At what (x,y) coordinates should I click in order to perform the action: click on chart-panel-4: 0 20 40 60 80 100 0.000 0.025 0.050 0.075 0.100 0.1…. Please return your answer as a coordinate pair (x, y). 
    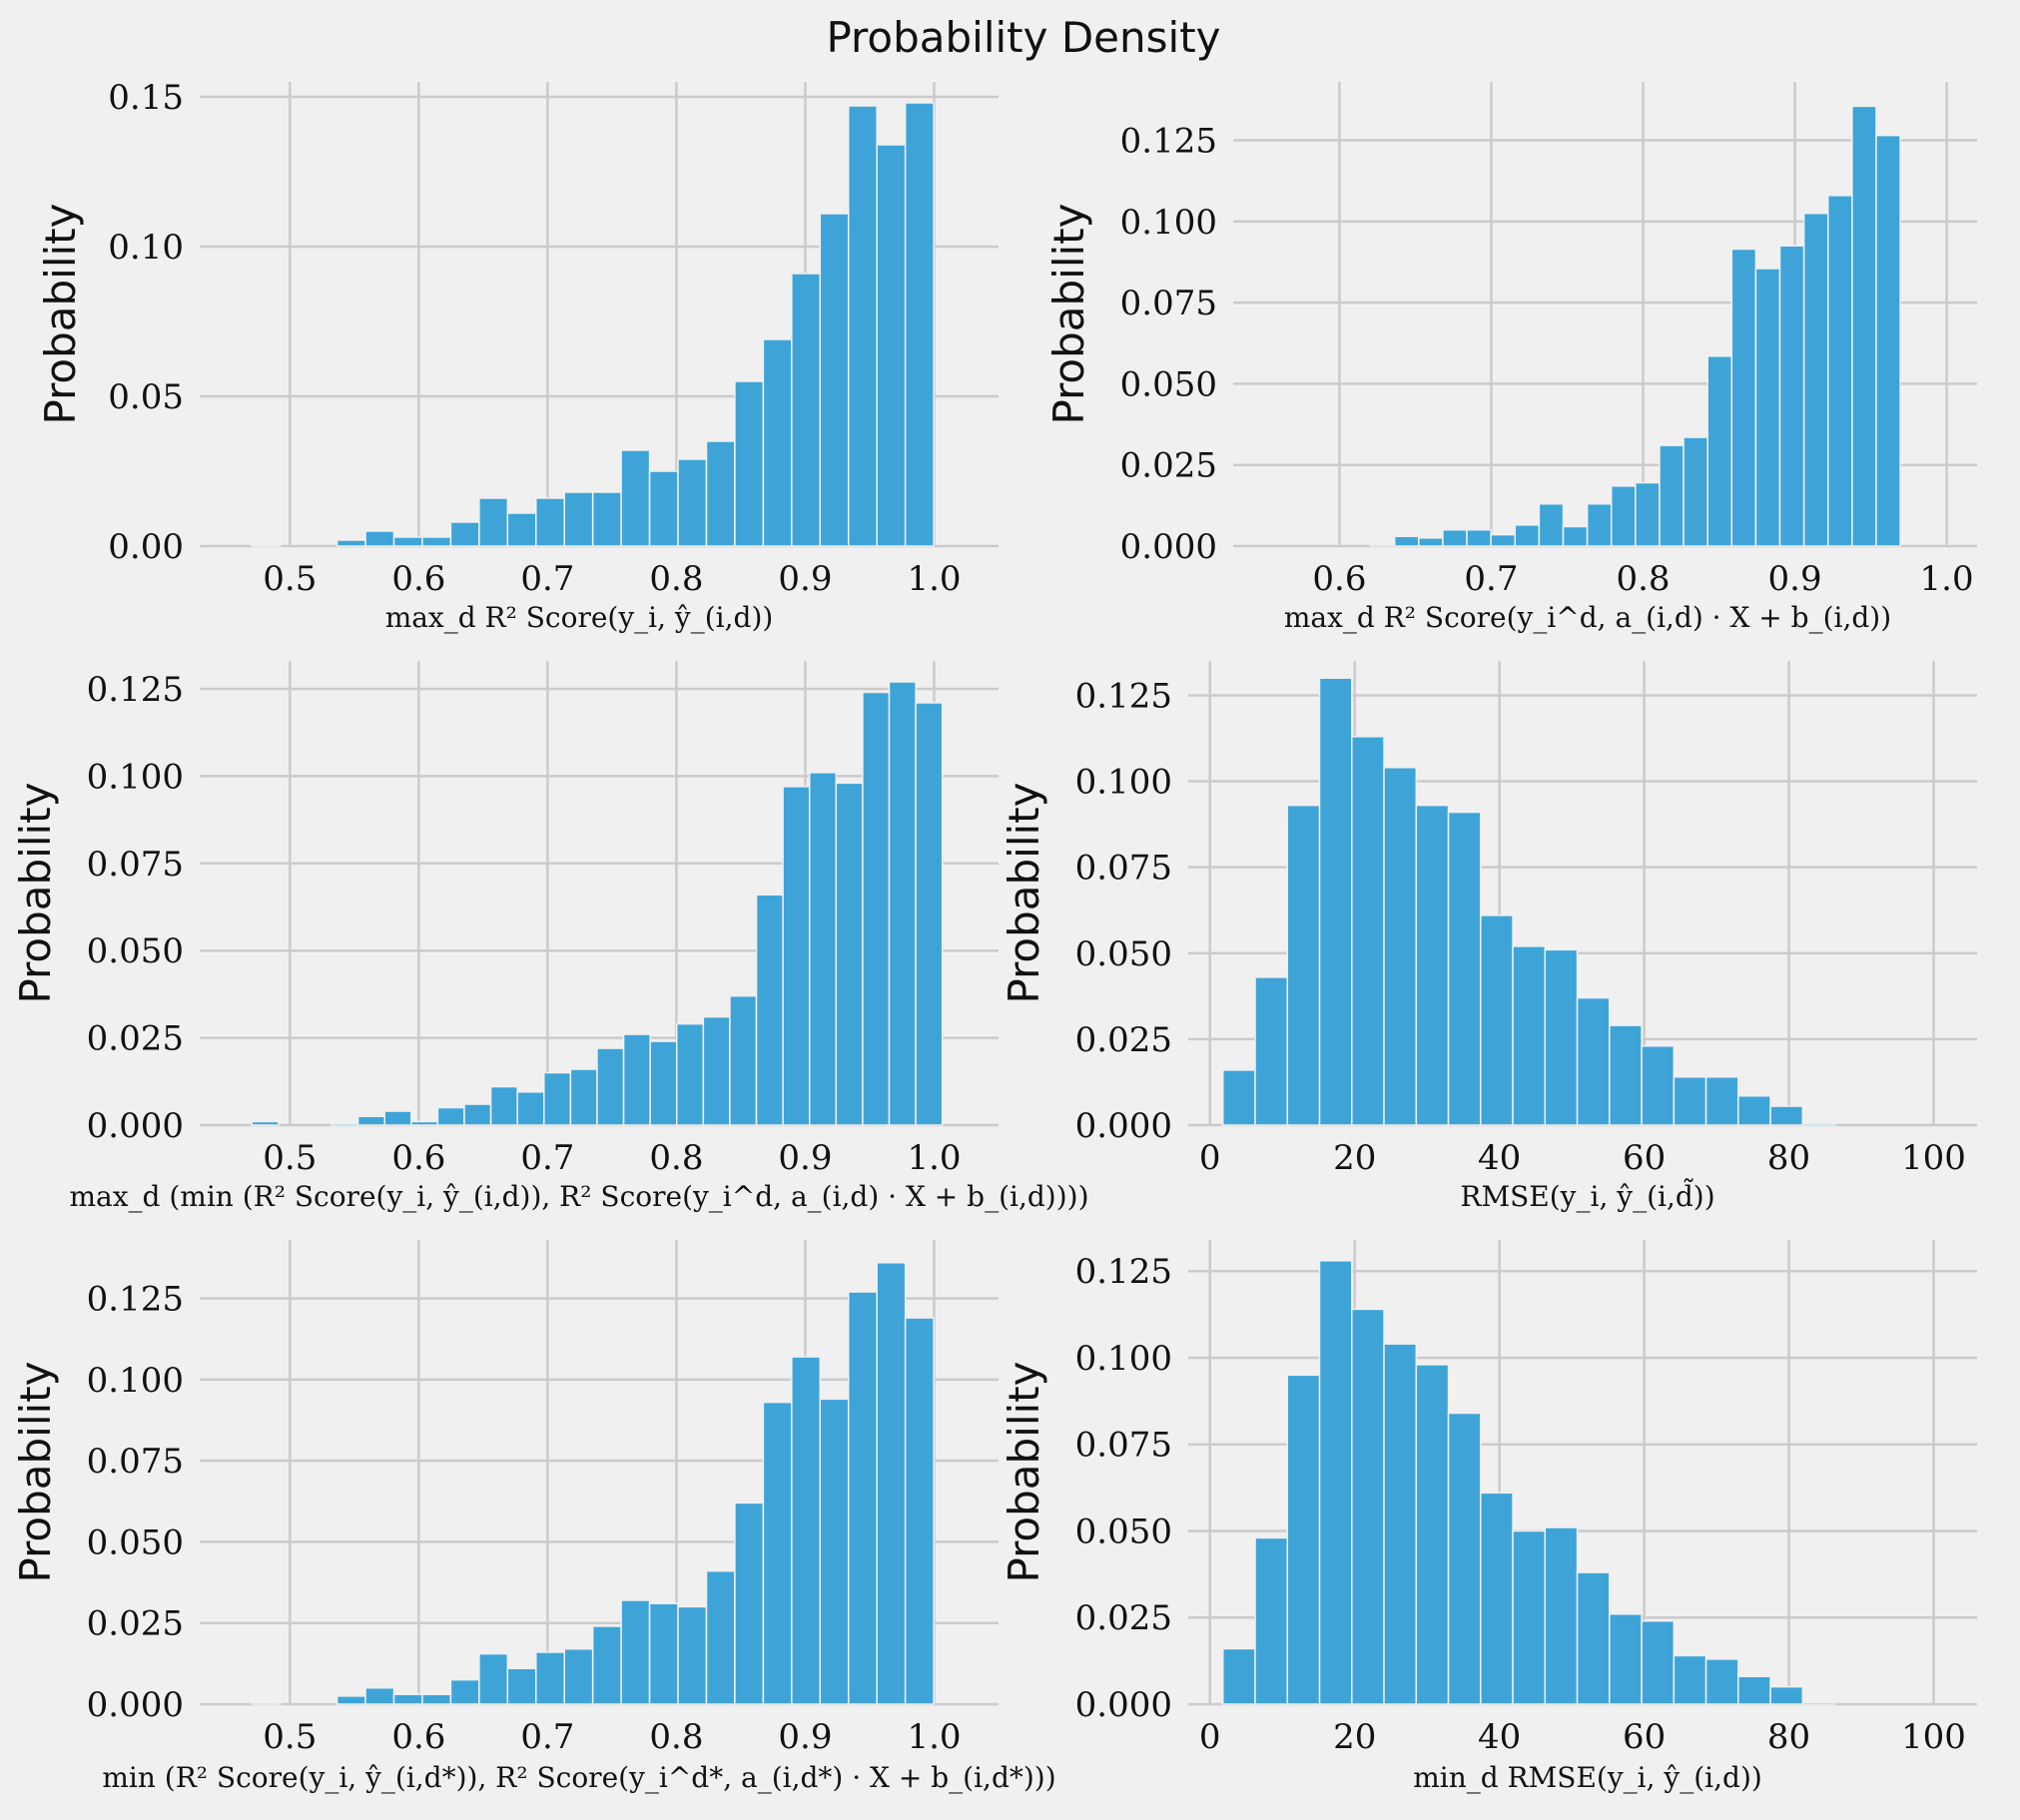
    Looking at the image, I should click on (1488, 937).